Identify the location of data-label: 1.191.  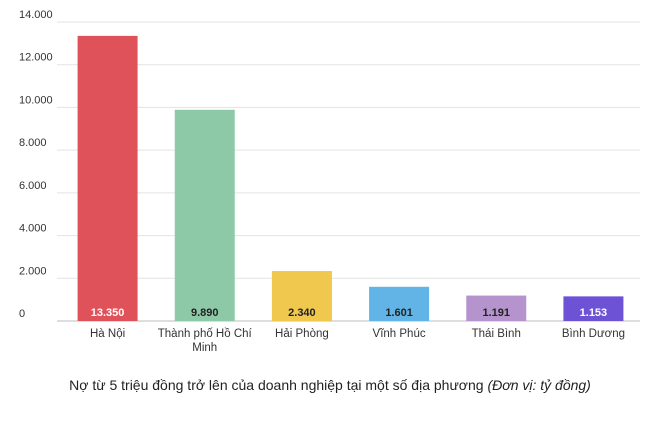
(496, 313).